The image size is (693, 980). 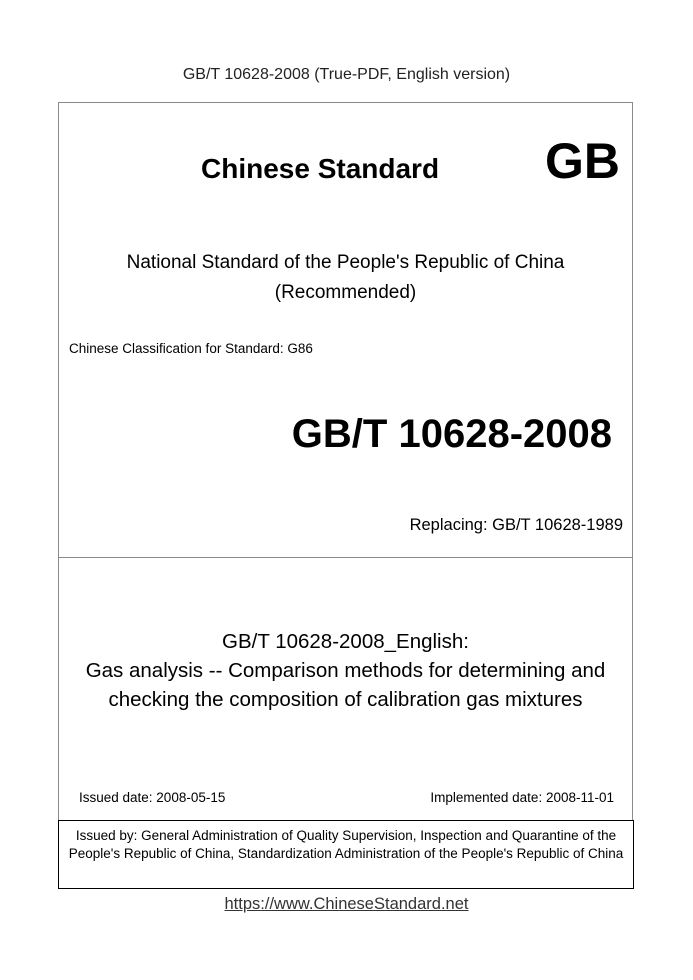 I want to click on footer-link: https://www.ChineseStandard.net, so click(x=346, y=904).